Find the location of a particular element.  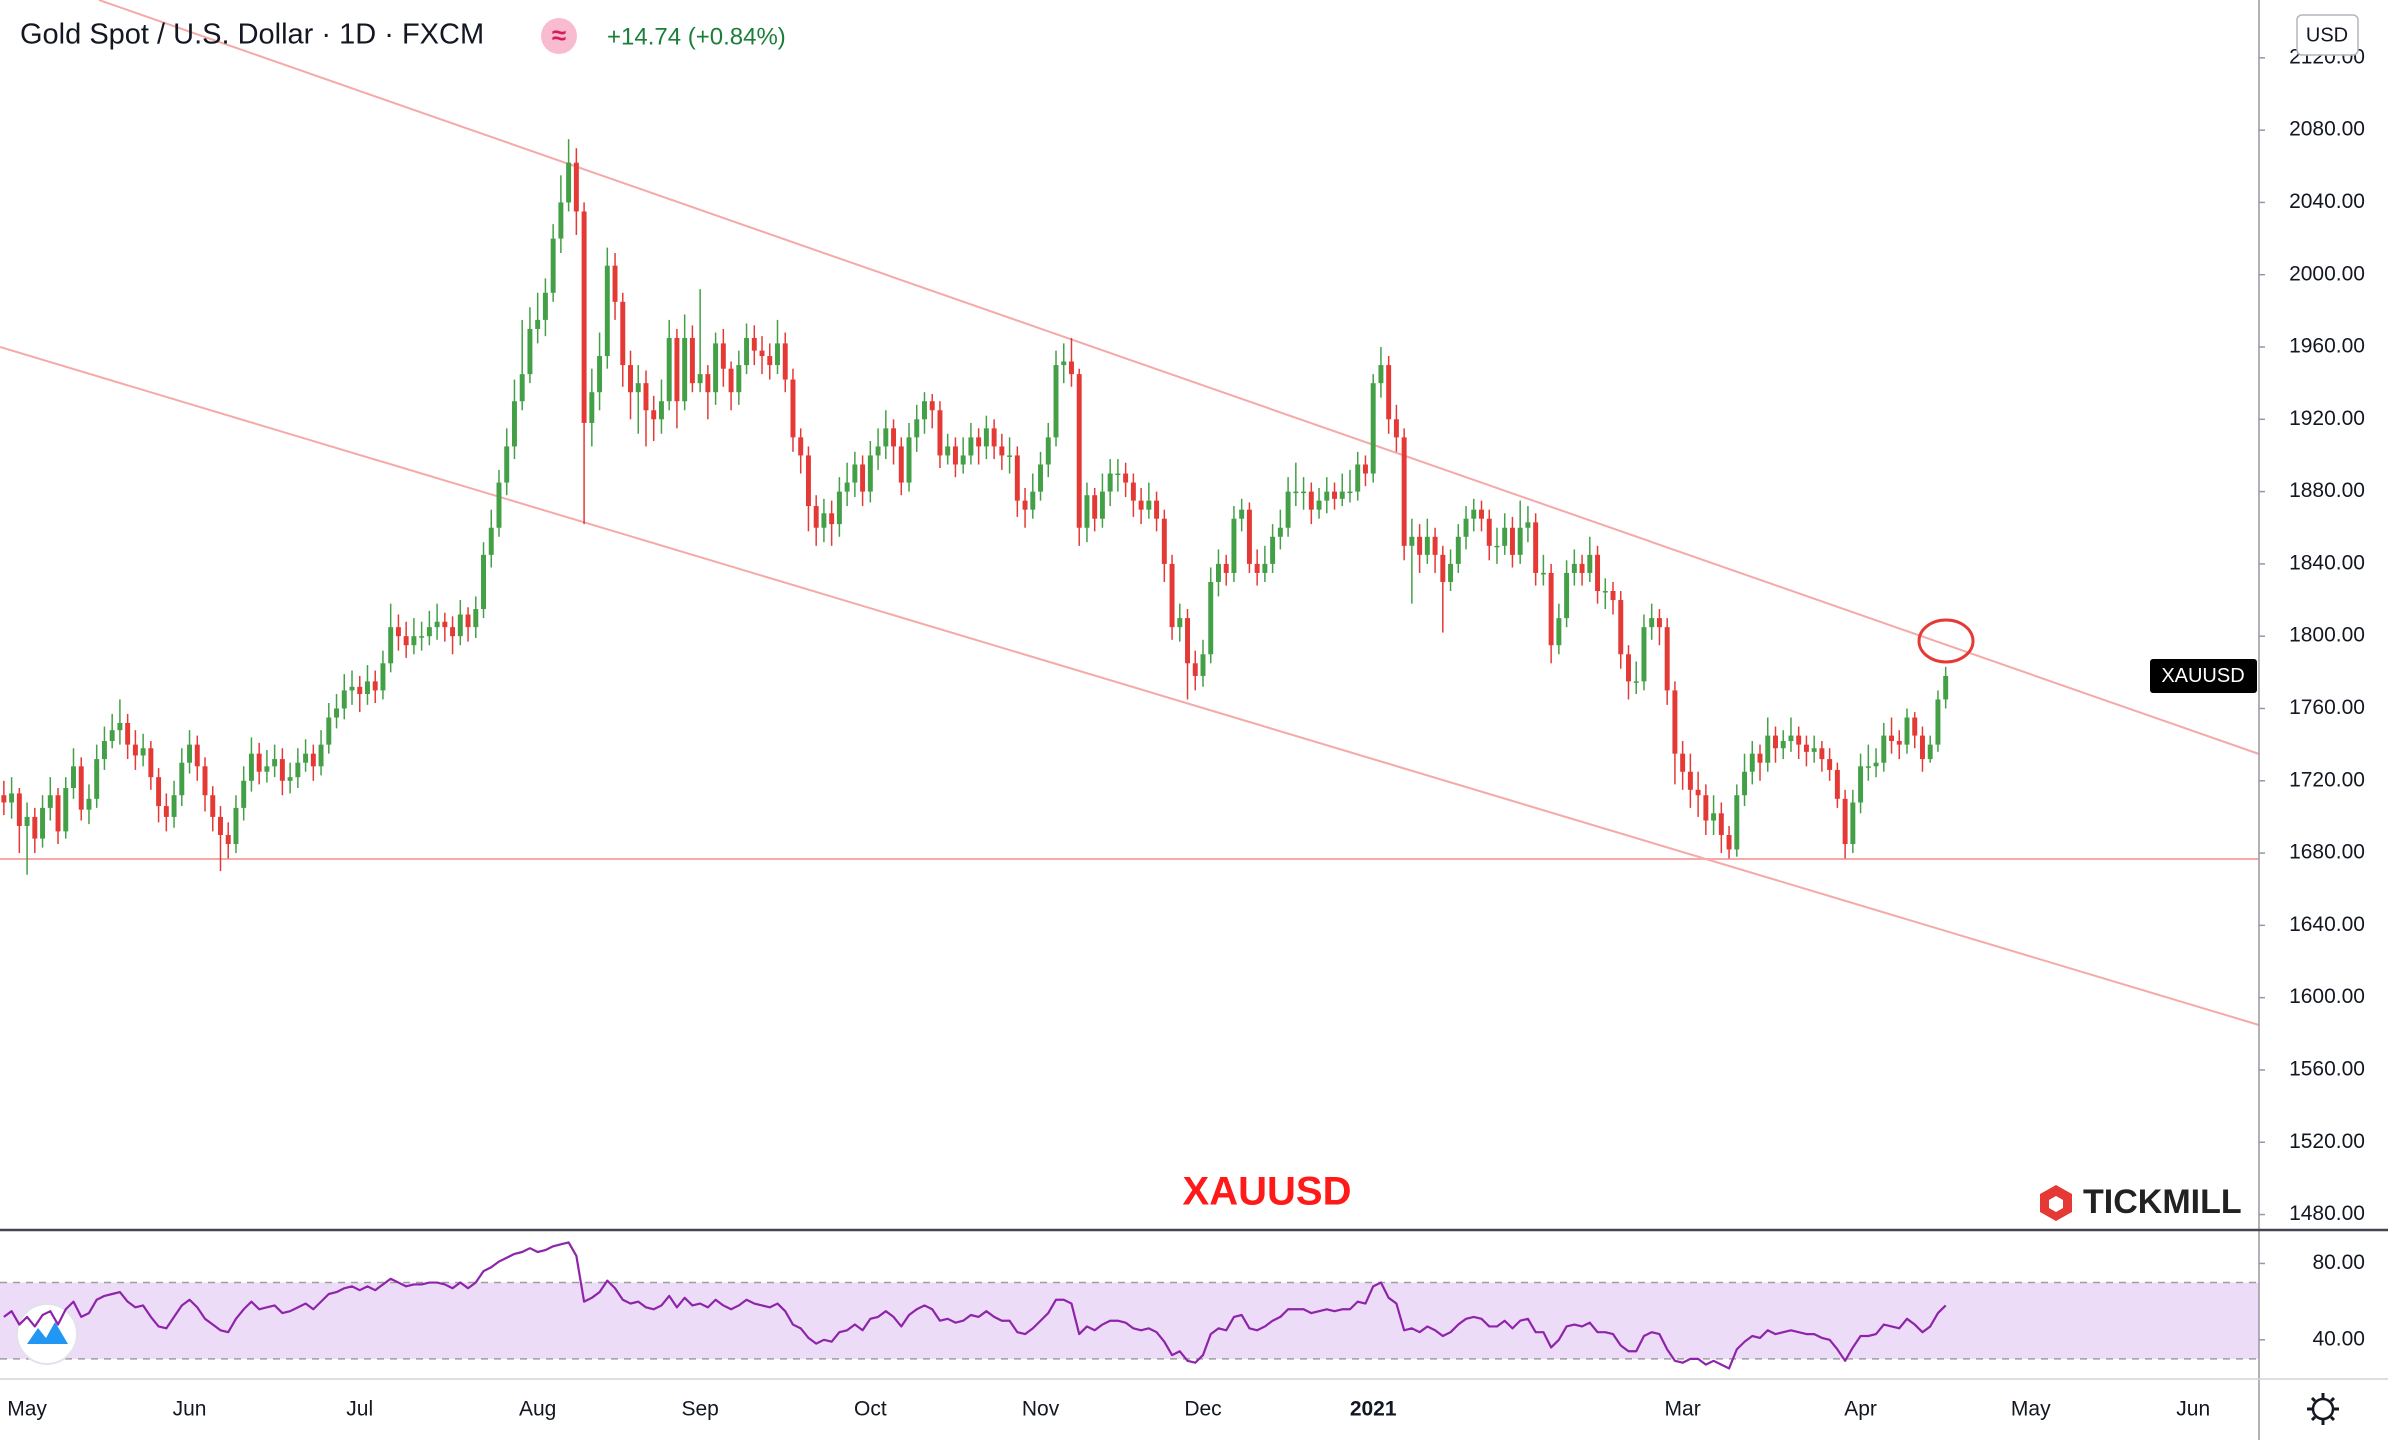

y-tick-label: 1880.00 is located at coordinates (2327, 490).